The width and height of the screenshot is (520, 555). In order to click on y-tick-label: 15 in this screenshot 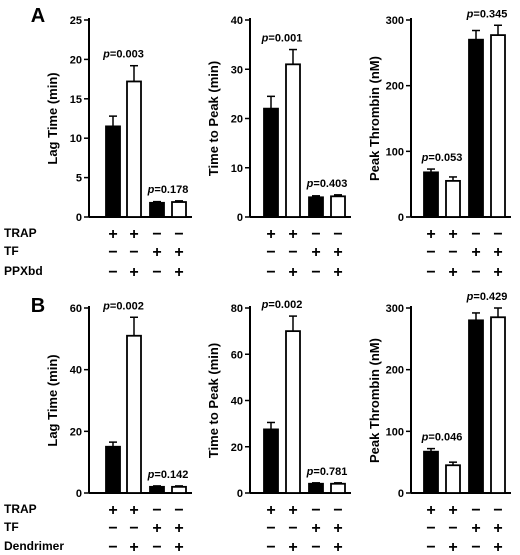, I will do `click(76, 100)`.